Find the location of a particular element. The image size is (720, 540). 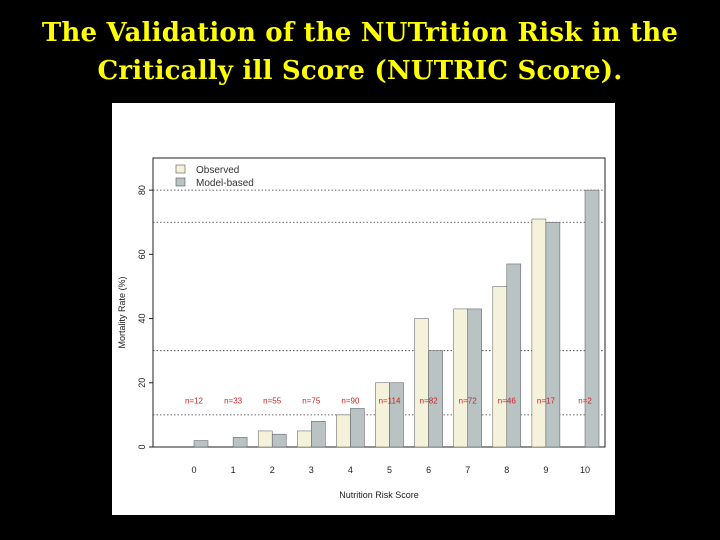

n-count-label: n=82 is located at coordinates (429, 401).